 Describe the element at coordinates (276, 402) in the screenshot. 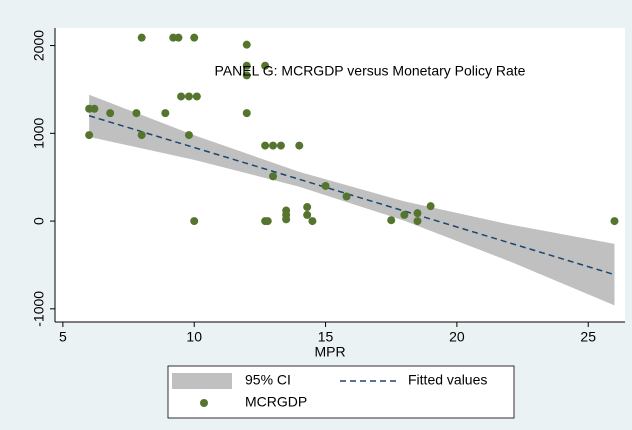

I see `legend-label: MCRGDP` at that location.